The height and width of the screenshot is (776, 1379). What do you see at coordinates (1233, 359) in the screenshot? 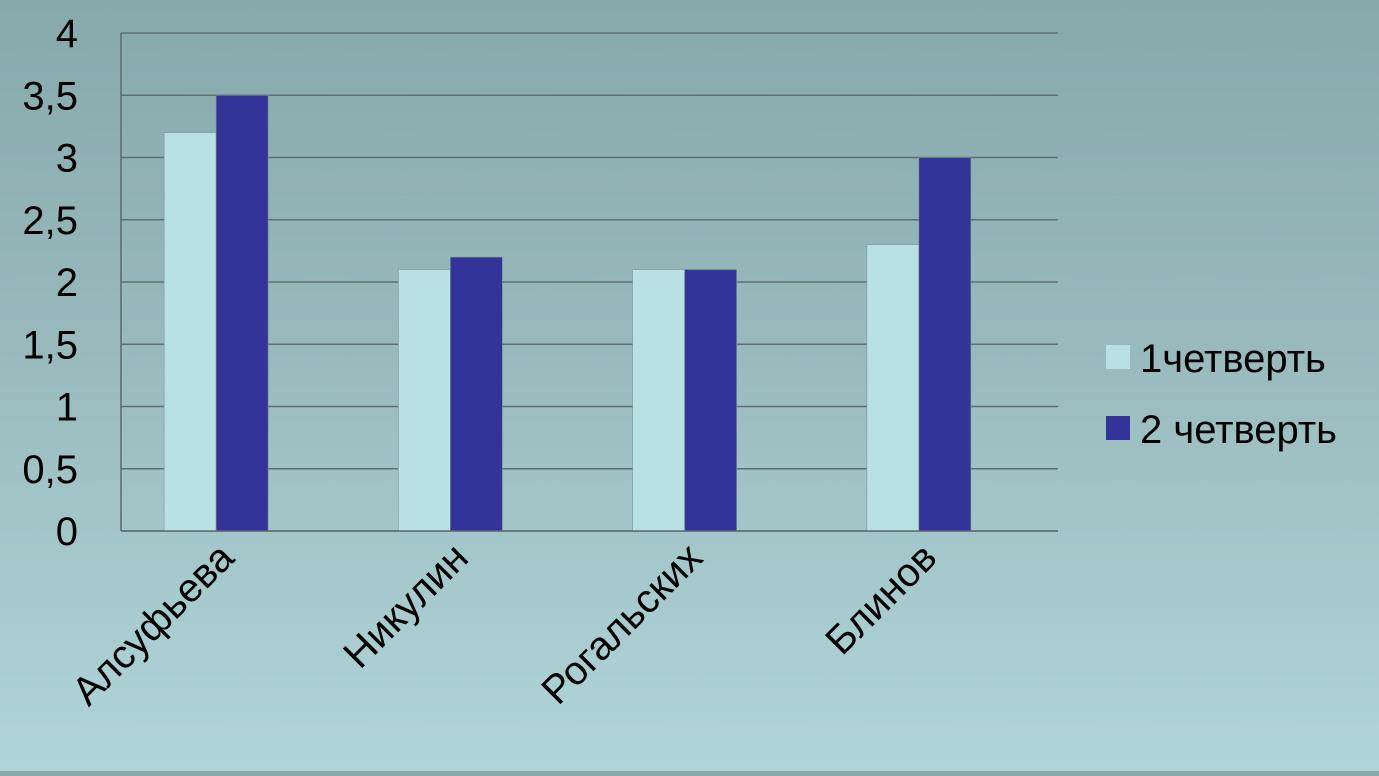
I see `legend-label-1: 1четверть` at bounding box center [1233, 359].